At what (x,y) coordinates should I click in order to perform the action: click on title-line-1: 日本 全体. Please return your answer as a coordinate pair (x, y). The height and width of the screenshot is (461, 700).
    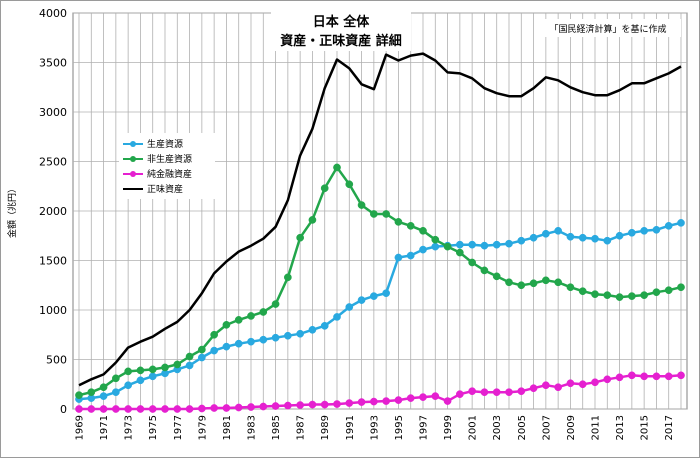
    Looking at the image, I should click on (342, 22).